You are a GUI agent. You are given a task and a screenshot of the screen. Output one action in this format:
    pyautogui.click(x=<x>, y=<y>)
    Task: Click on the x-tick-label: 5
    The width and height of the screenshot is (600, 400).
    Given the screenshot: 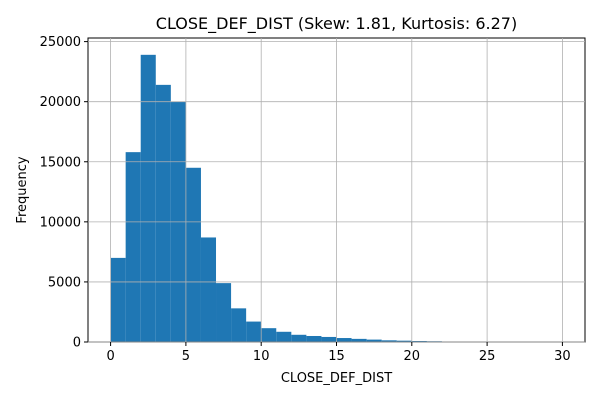 What is the action you would take?
    pyautogui.click(x=186, y=356)
    